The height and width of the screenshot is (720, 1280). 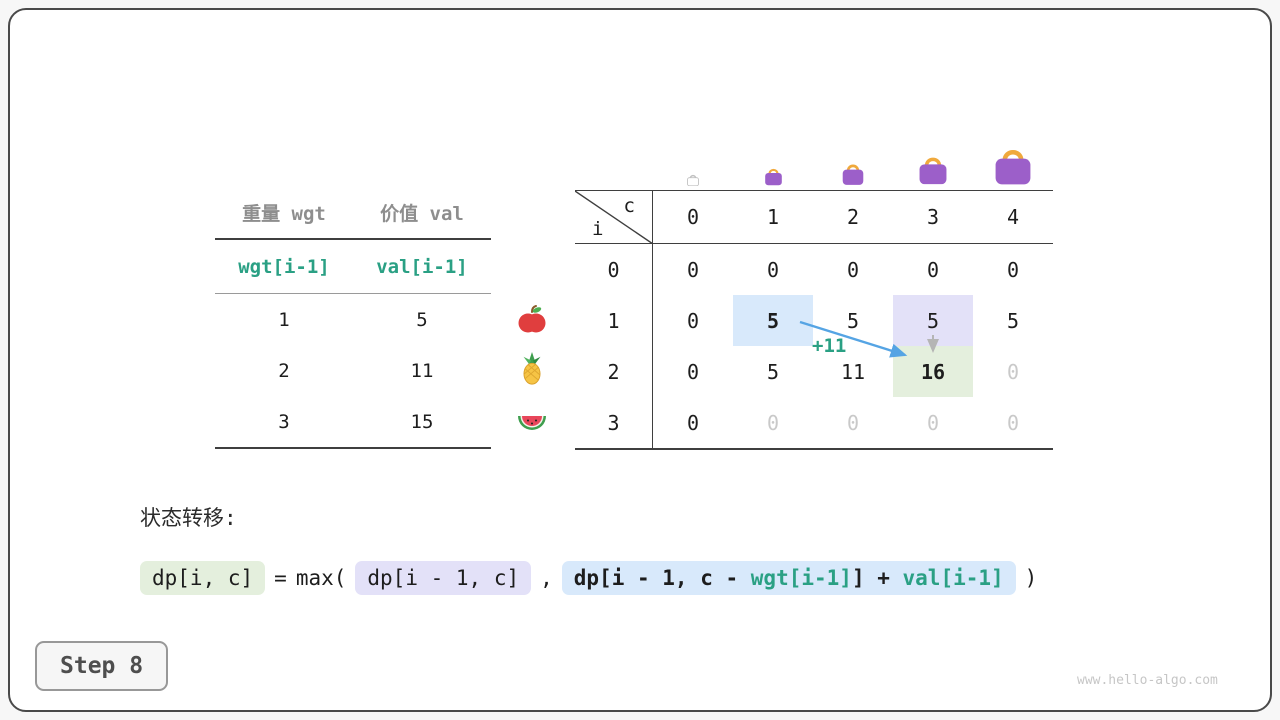 What do you see at coordinates (614, 269) in the screenshot?
I see `dp-row-label-0: 0` at bounding box center [614, 269].